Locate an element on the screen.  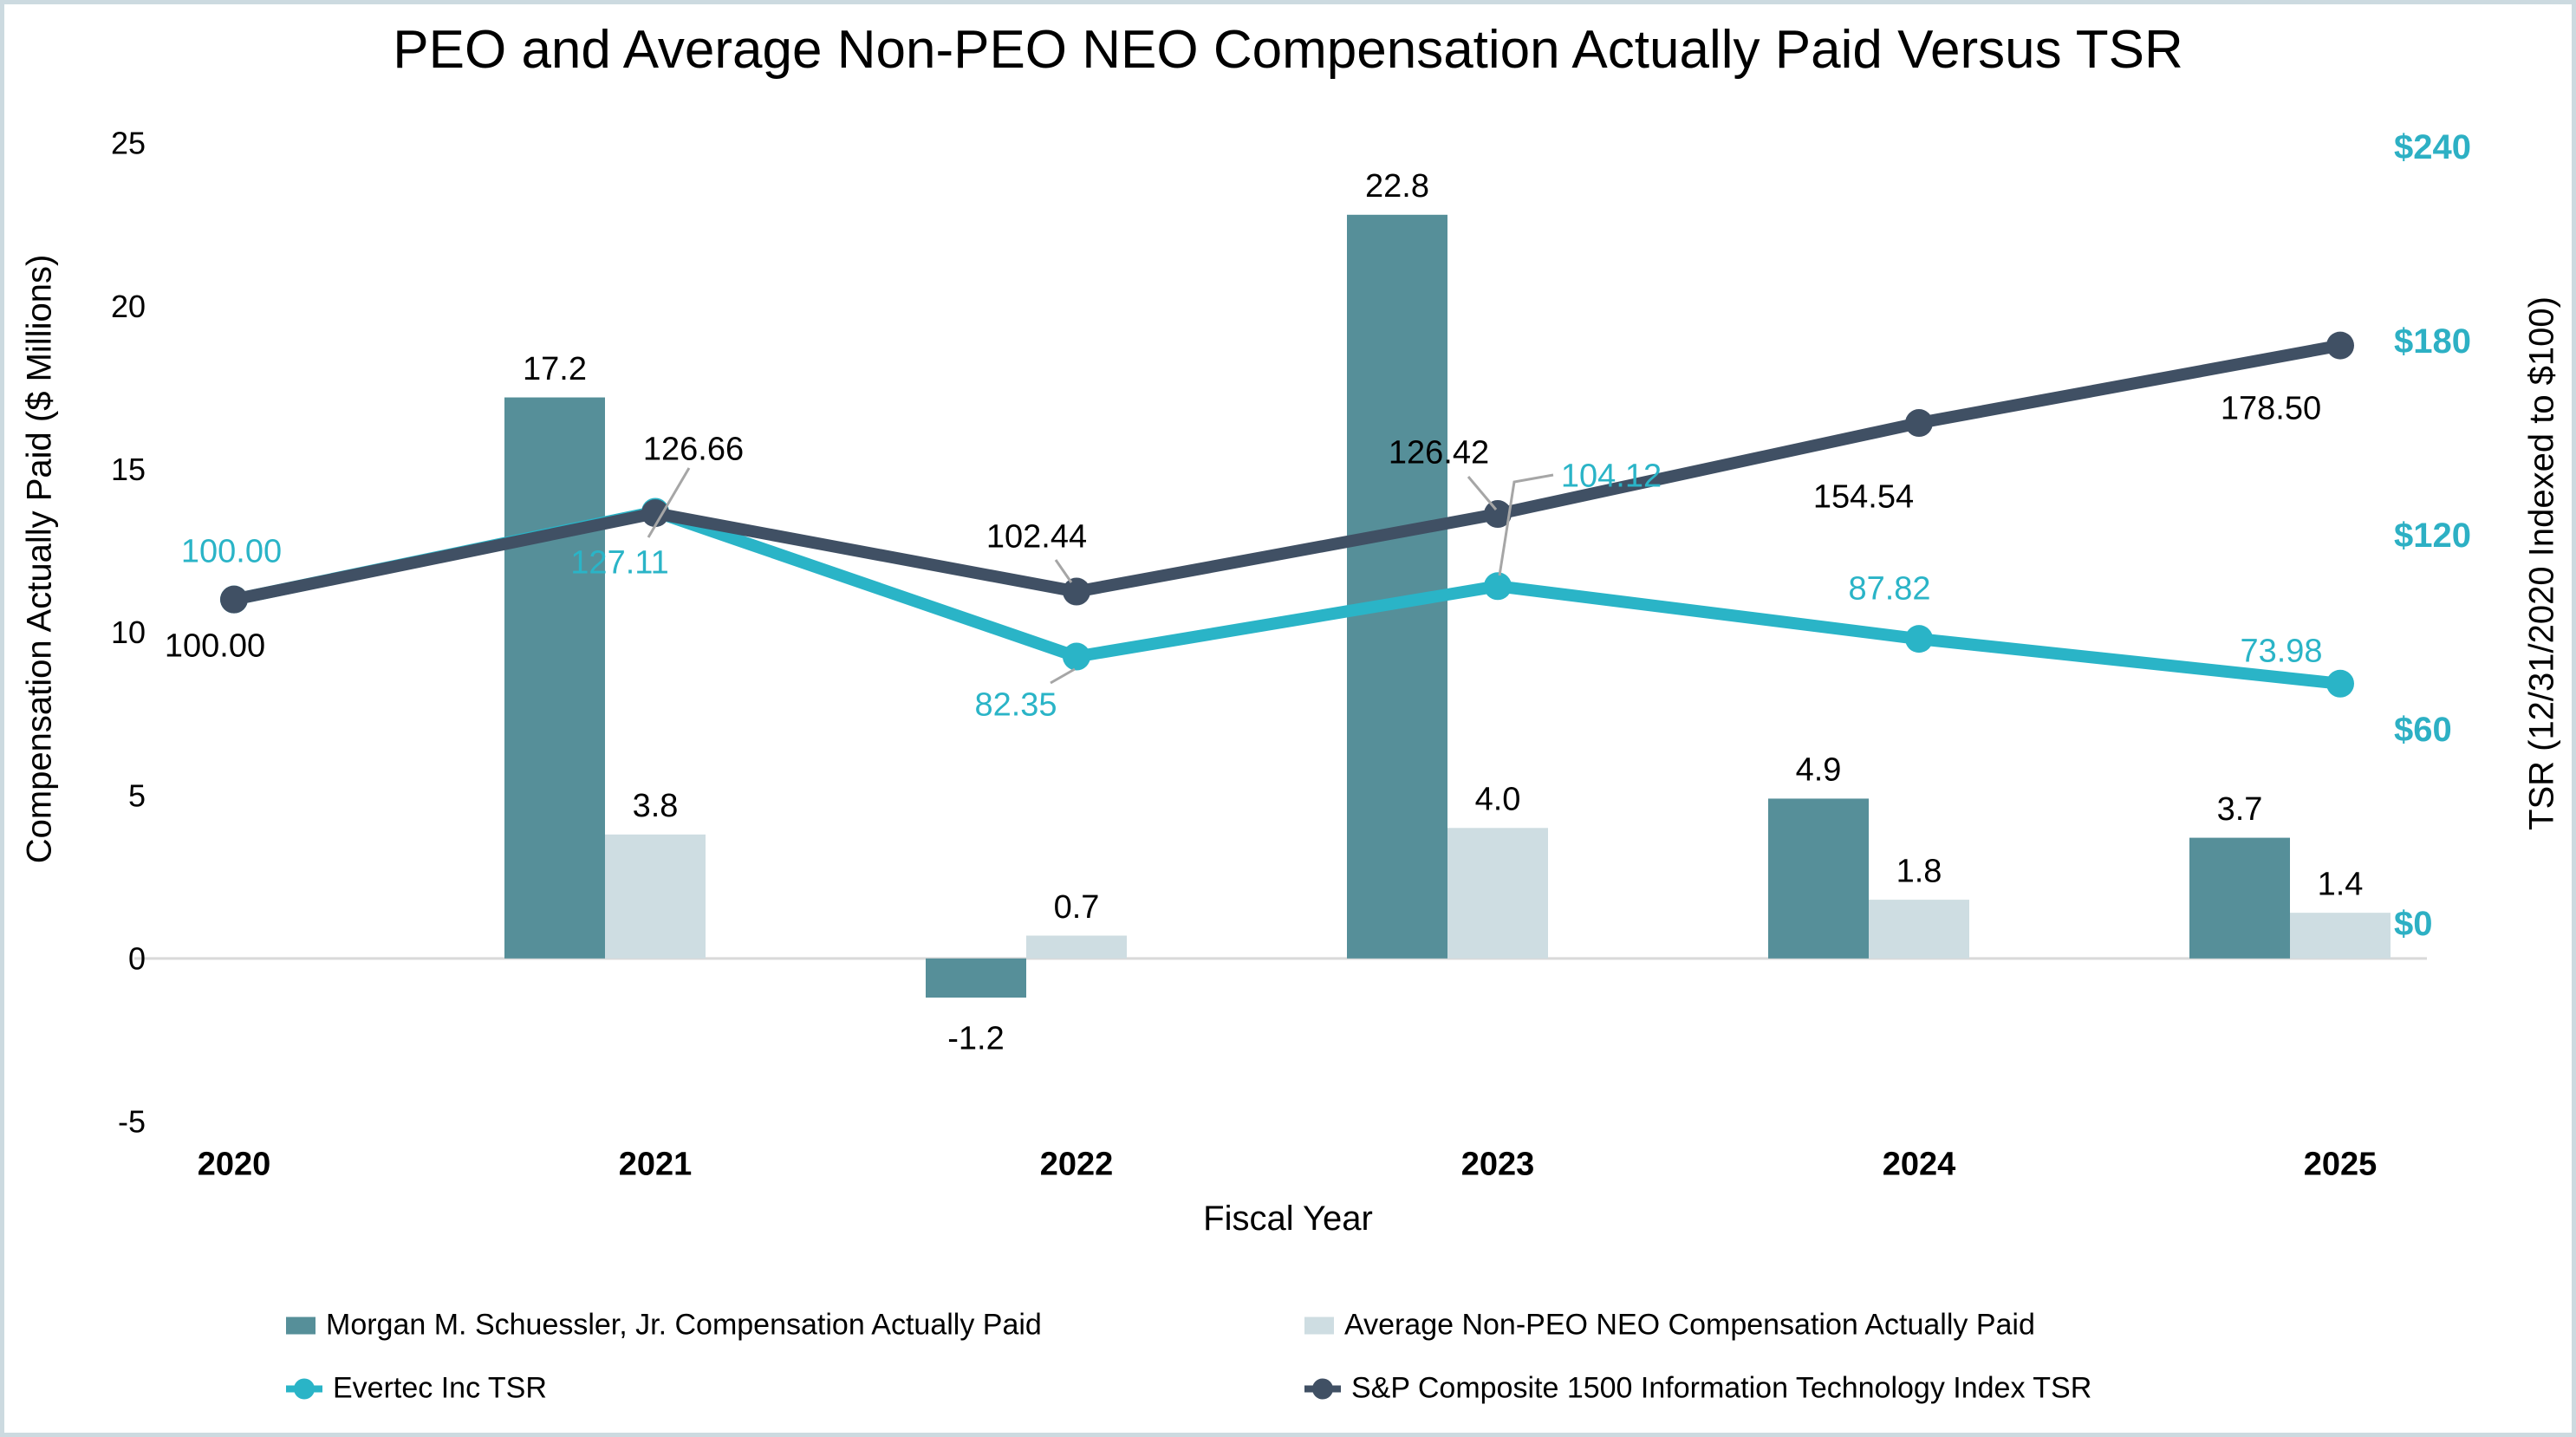
bar-peo-2023 is located at coordinates (1397, 586).